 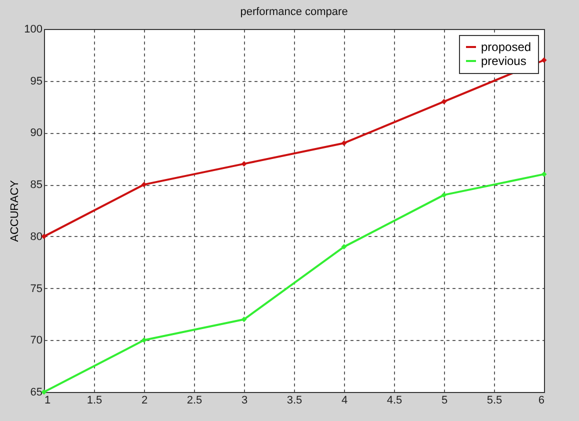 What do you see at coordinates (541, 400) in the screenshot?
I see `x-tick-label: 6` at bounding box center [541, 400].